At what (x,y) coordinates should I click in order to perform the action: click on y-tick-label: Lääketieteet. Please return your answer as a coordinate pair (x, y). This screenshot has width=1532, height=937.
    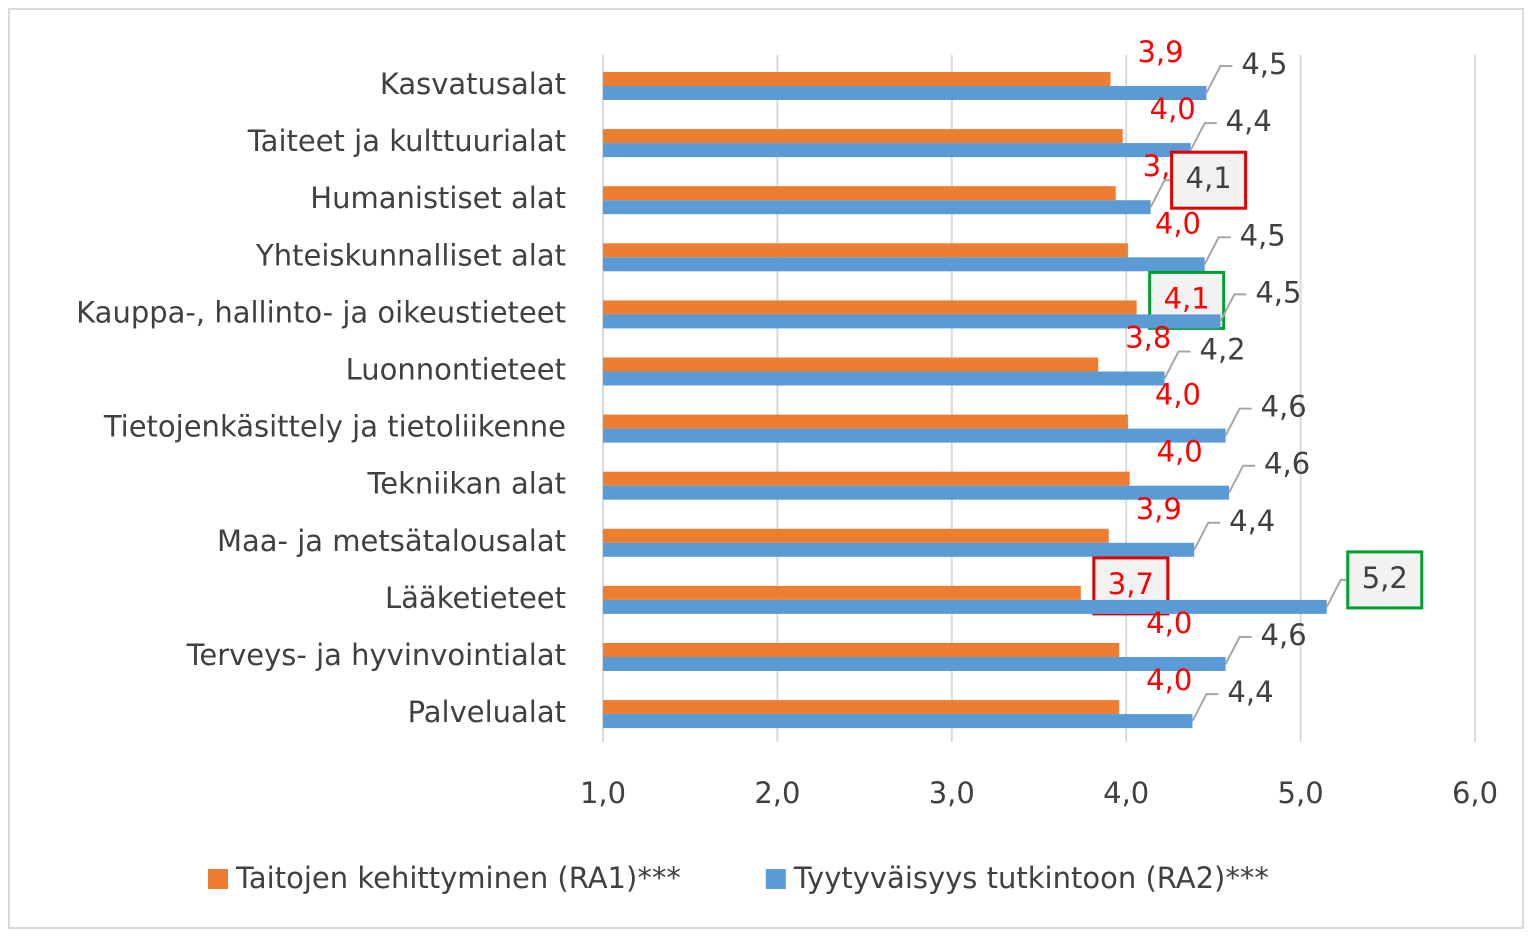
    Looking at the image, I should click on (475, 598).